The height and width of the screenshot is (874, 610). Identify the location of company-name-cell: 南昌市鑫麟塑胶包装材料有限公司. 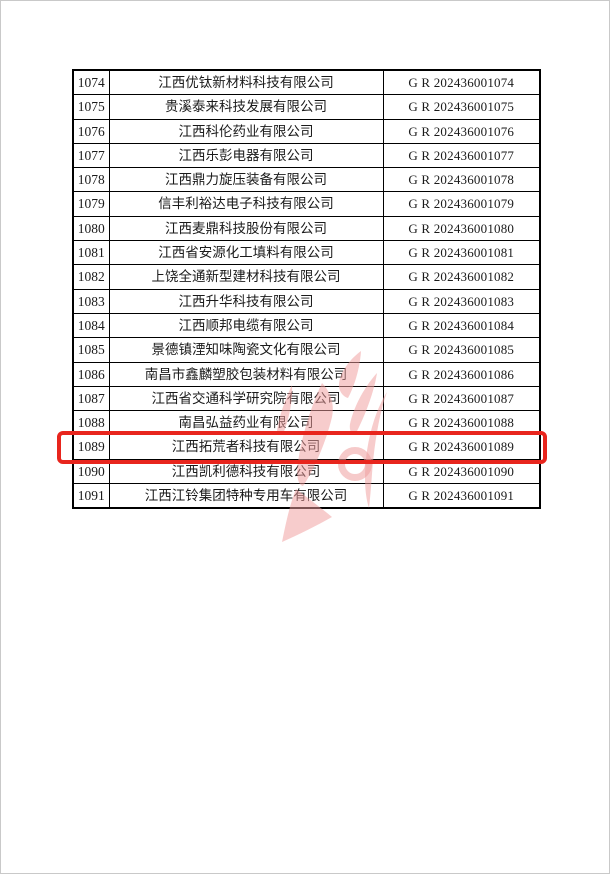
(246, 374).